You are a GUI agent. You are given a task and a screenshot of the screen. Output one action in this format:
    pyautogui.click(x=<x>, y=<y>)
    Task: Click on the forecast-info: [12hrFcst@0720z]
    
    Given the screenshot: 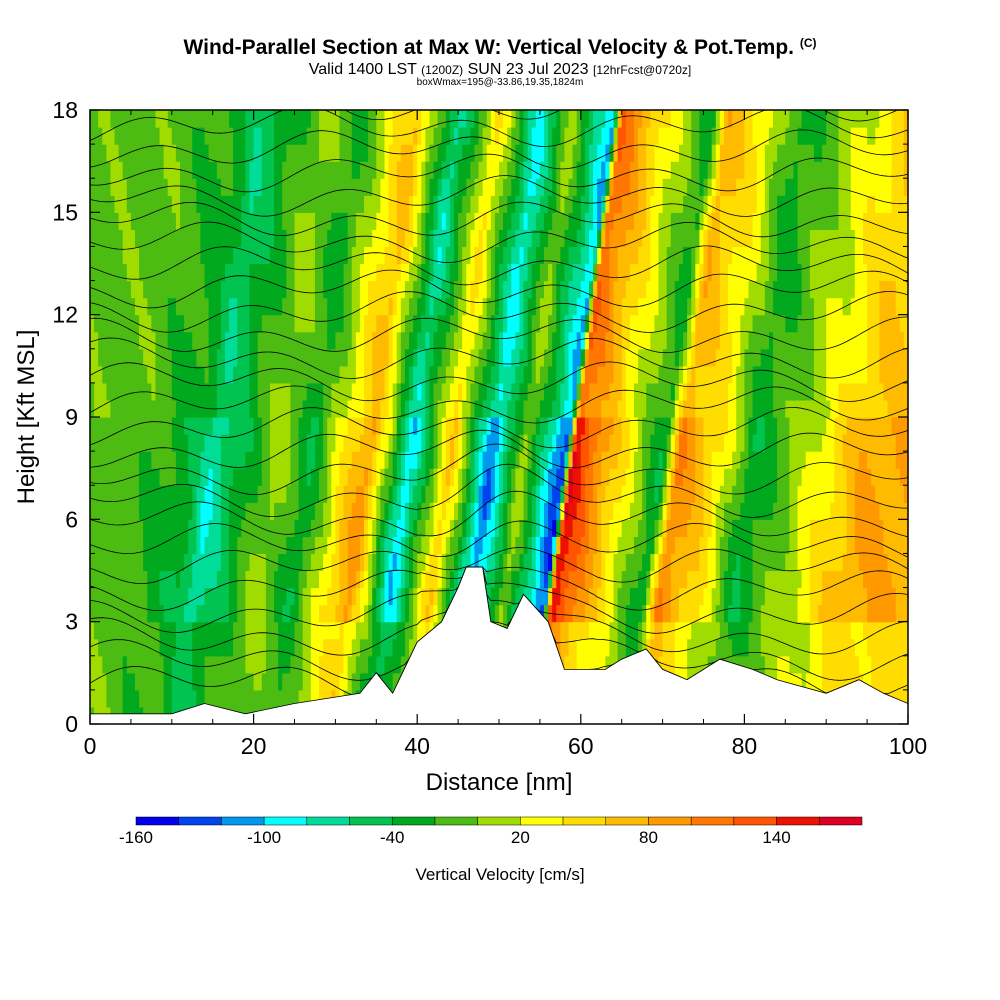 What is the action you would take?
    pyautogui.click(x=642, y=70)
    